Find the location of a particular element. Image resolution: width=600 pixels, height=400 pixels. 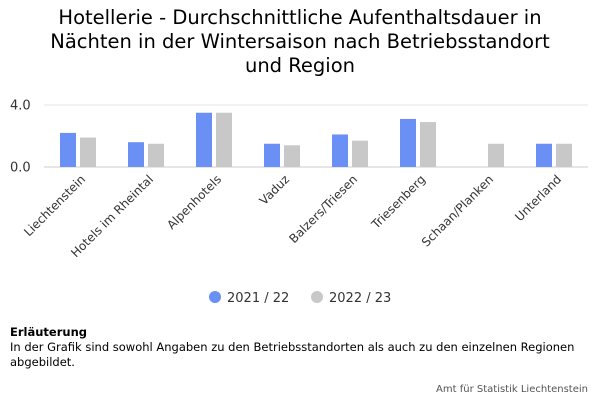

legend: 2021 / 22 2022 / 23 is located at coordinates (300, 298).